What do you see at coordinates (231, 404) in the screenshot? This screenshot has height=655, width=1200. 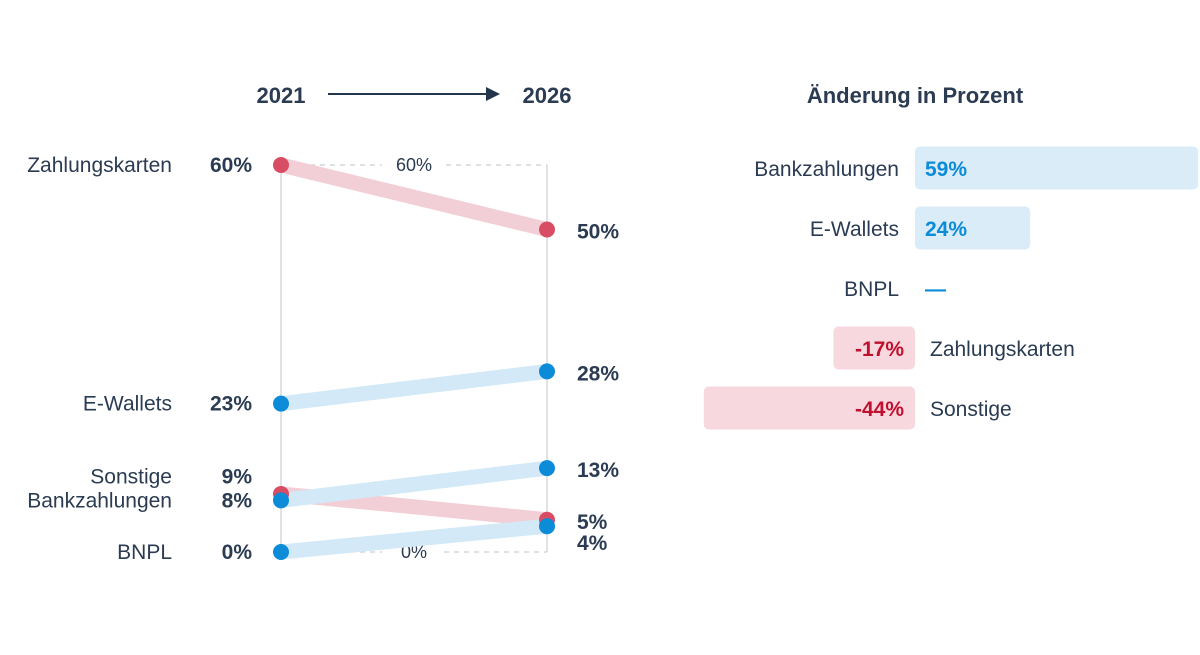 I see `start-value-e-wallets: 23%` at bounding box center [231, 404].